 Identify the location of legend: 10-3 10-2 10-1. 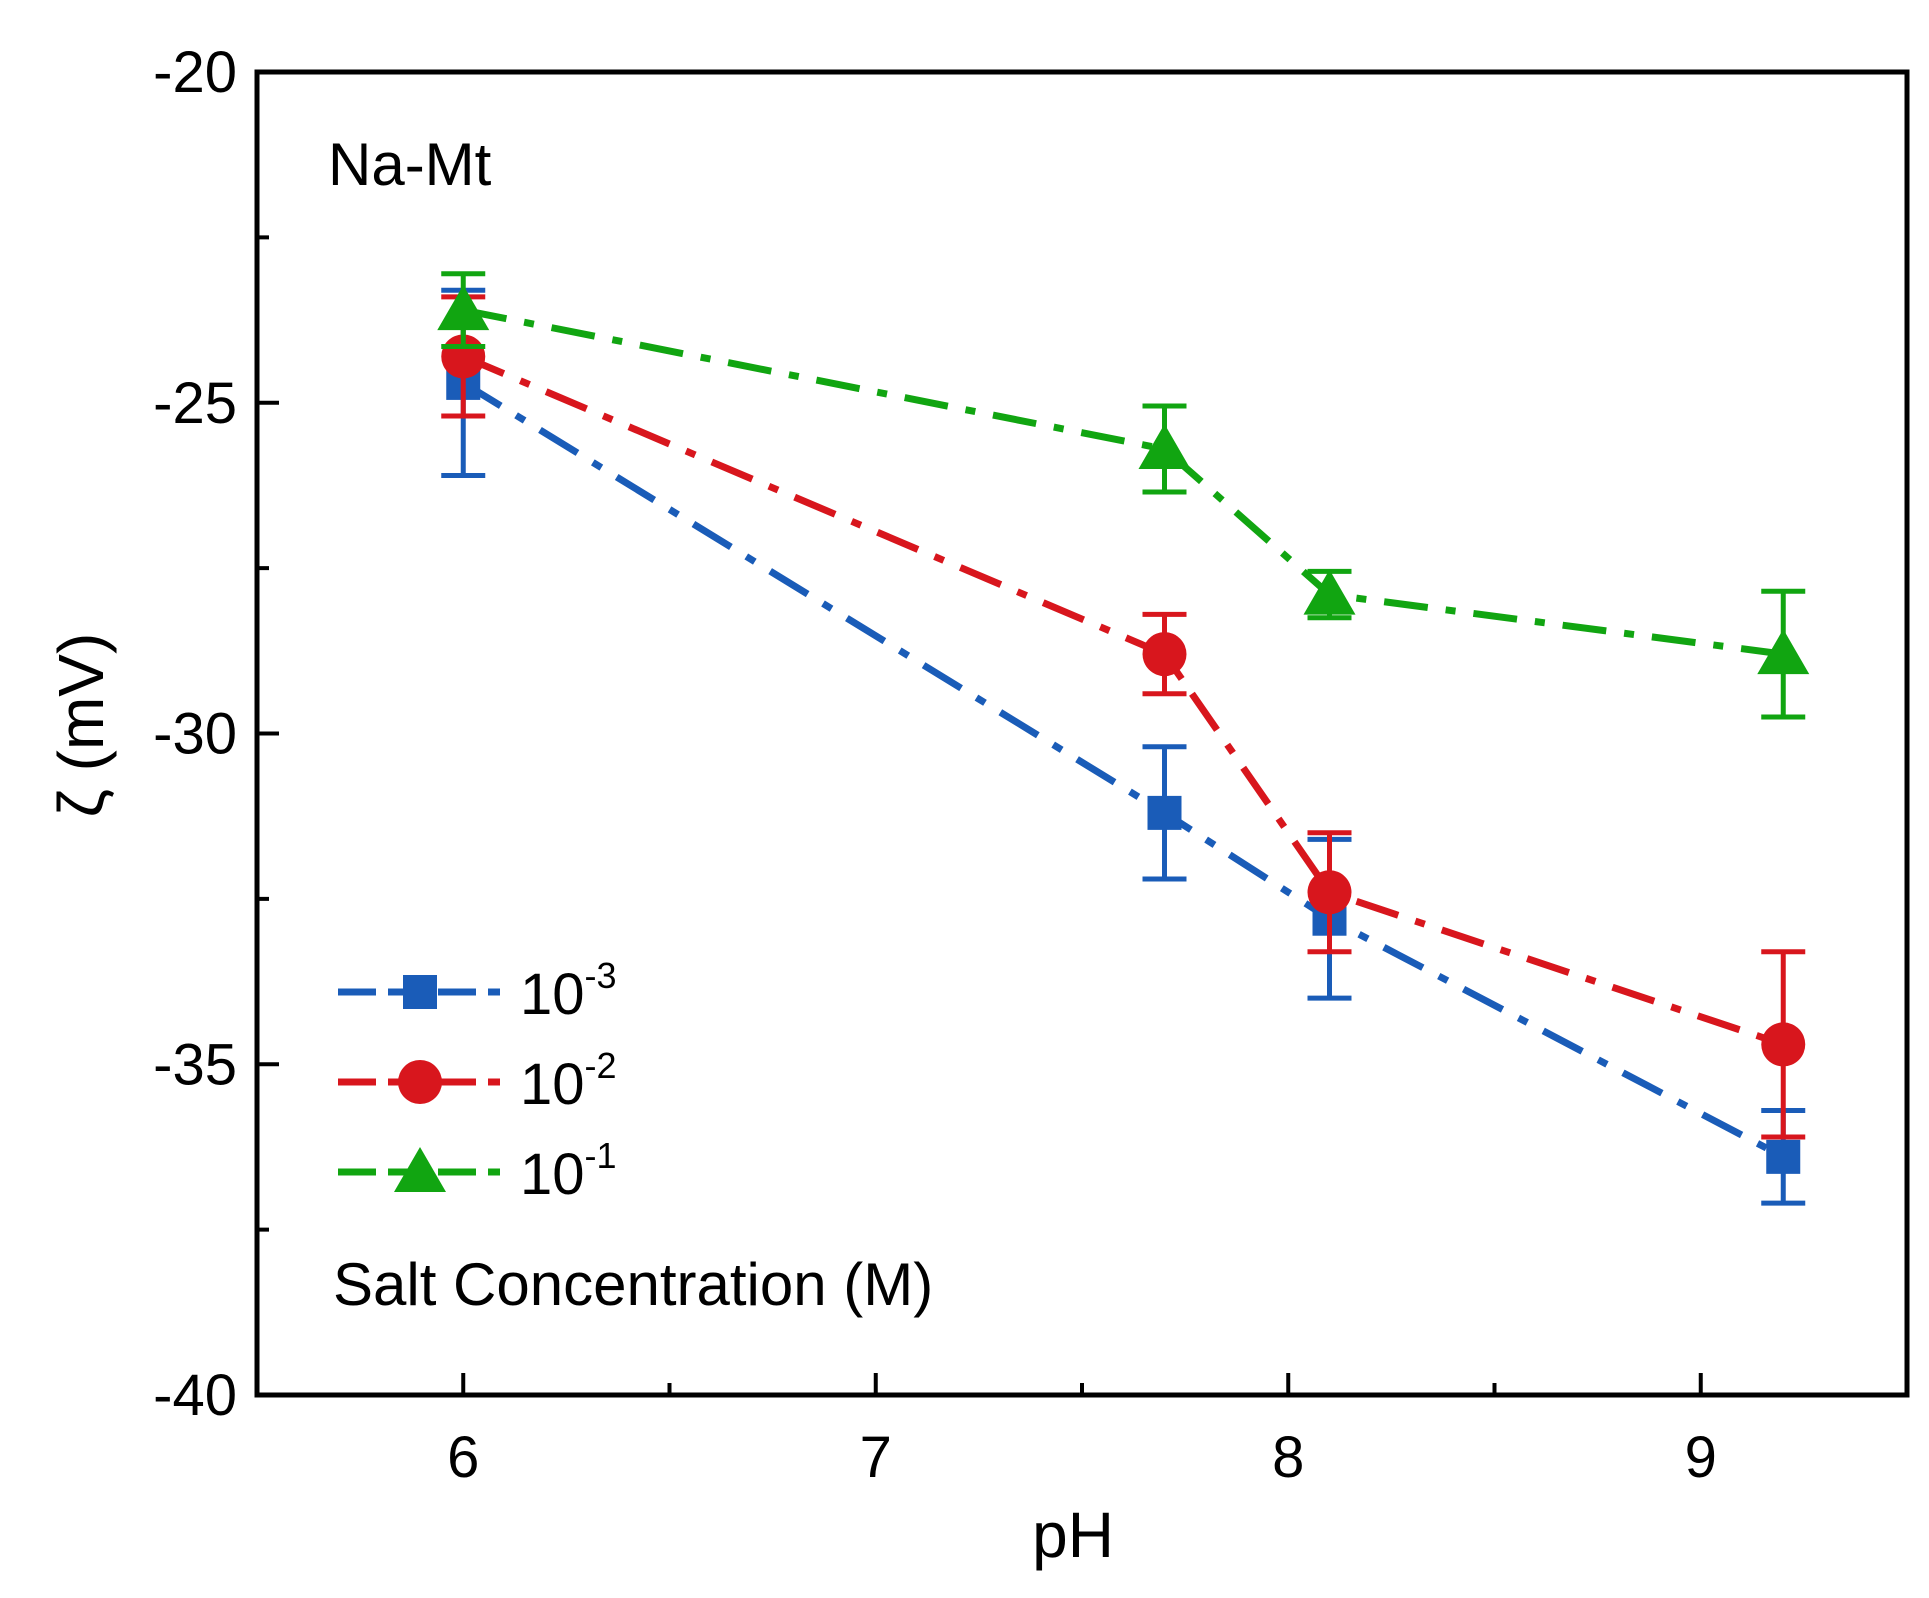
(477, 1081).